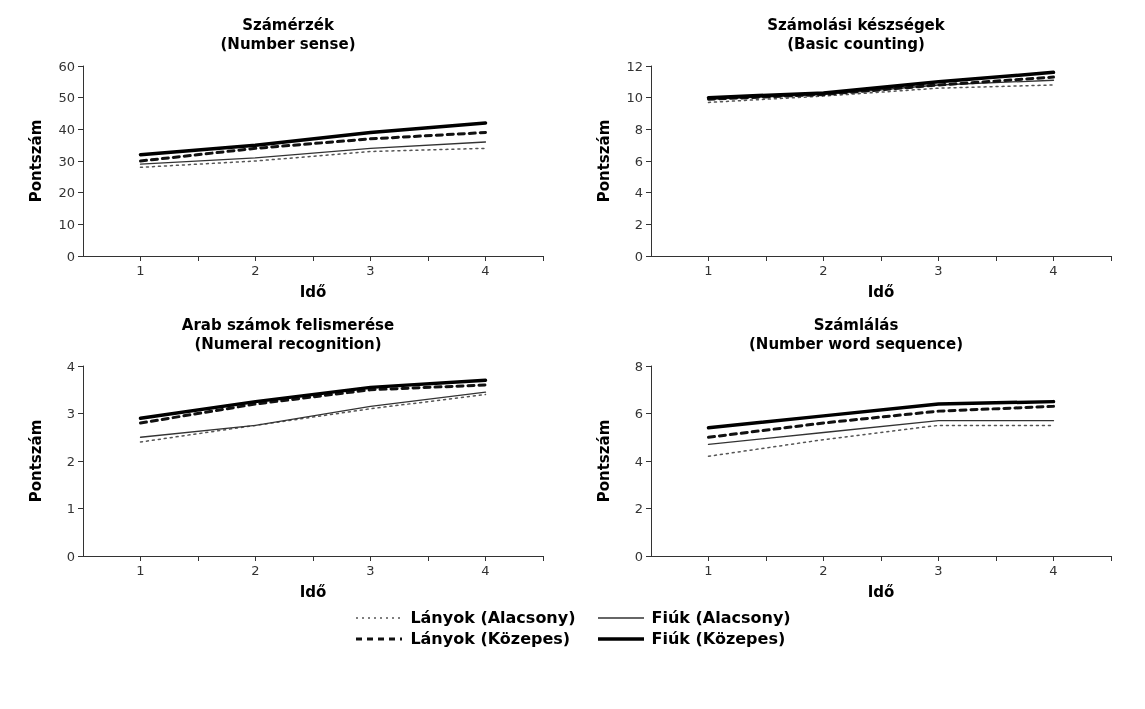 Image resolution: width=1145 pixels, height=709 pixels. I want to click on y-tick-label: 20, so click(66, 193).